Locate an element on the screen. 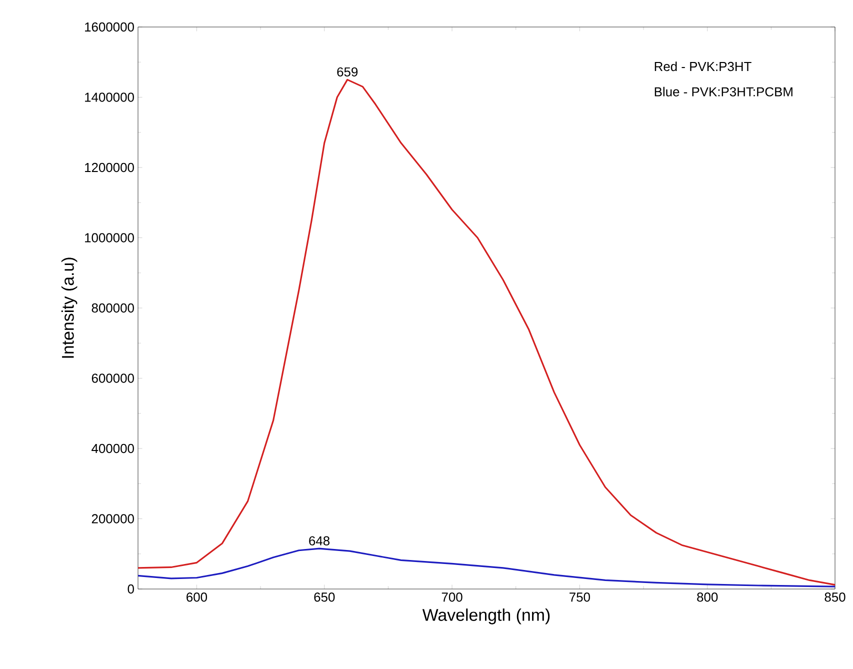 The width and height of the screenshot is (853, 669). y-axis-title: Intensity (a.u) is located at coordinates (69, 308).